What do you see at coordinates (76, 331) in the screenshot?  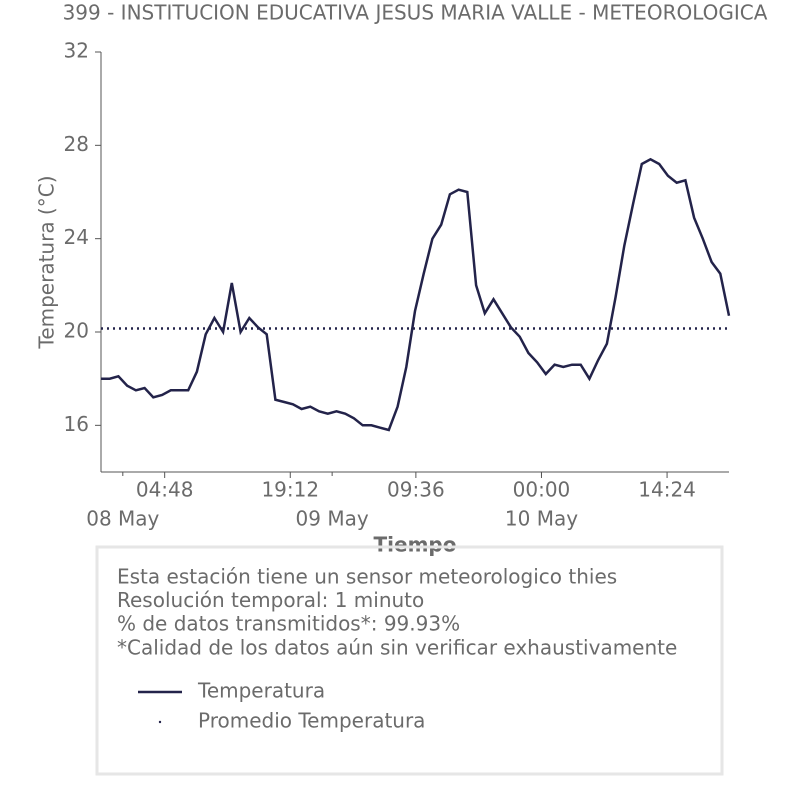 I see `y-tick-label: 20` at bounding box center [76, 331].